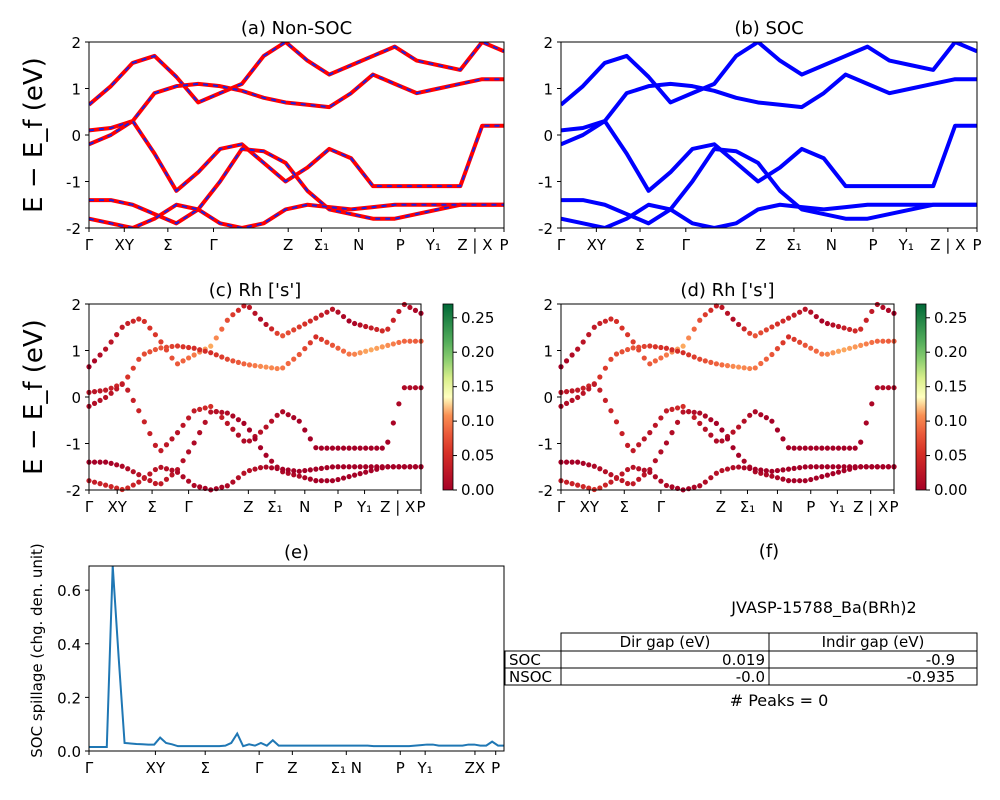 This screenshot has height=800, width=1000. I want to click on y-tick-label: -1, so click(73, 183).